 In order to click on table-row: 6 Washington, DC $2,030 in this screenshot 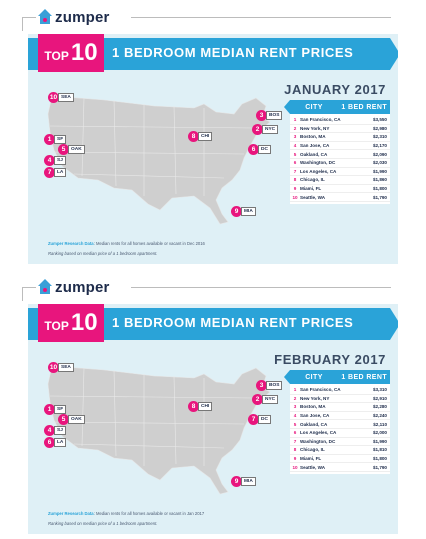, I will do `click(340, 163)`.